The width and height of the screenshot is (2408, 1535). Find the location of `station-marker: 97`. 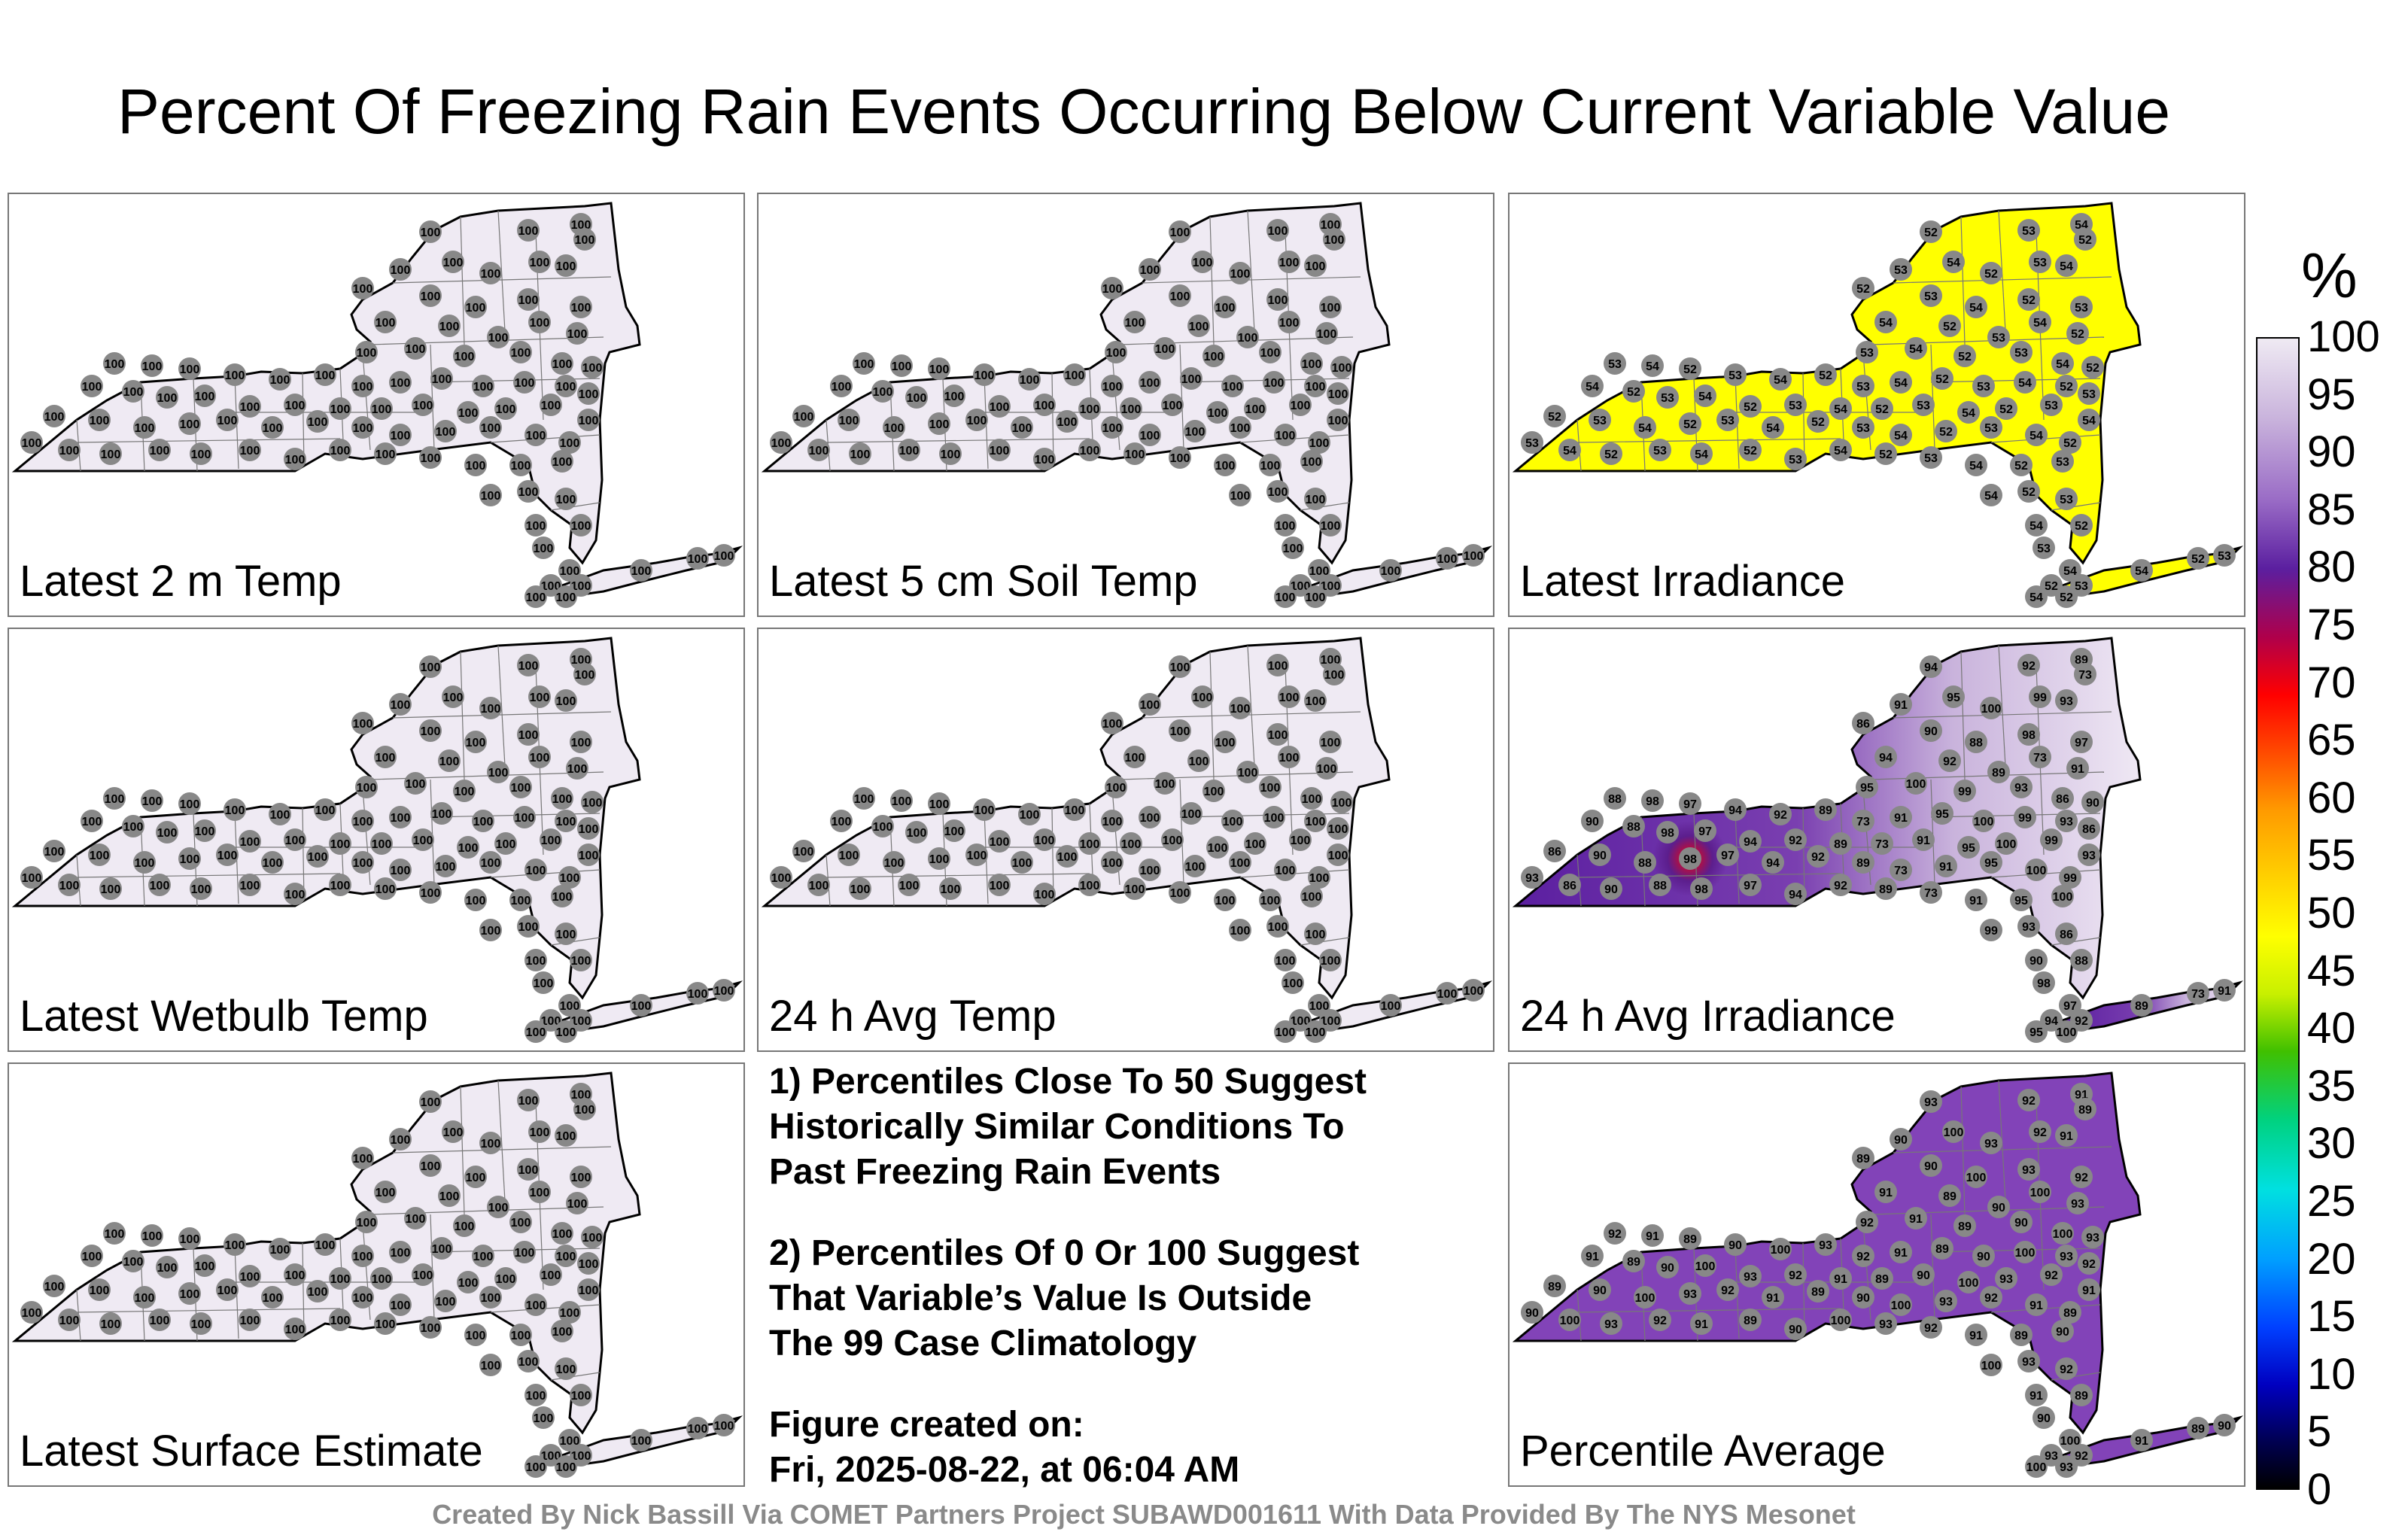

station-marker: 97 is located at coordinates (1705, 830).